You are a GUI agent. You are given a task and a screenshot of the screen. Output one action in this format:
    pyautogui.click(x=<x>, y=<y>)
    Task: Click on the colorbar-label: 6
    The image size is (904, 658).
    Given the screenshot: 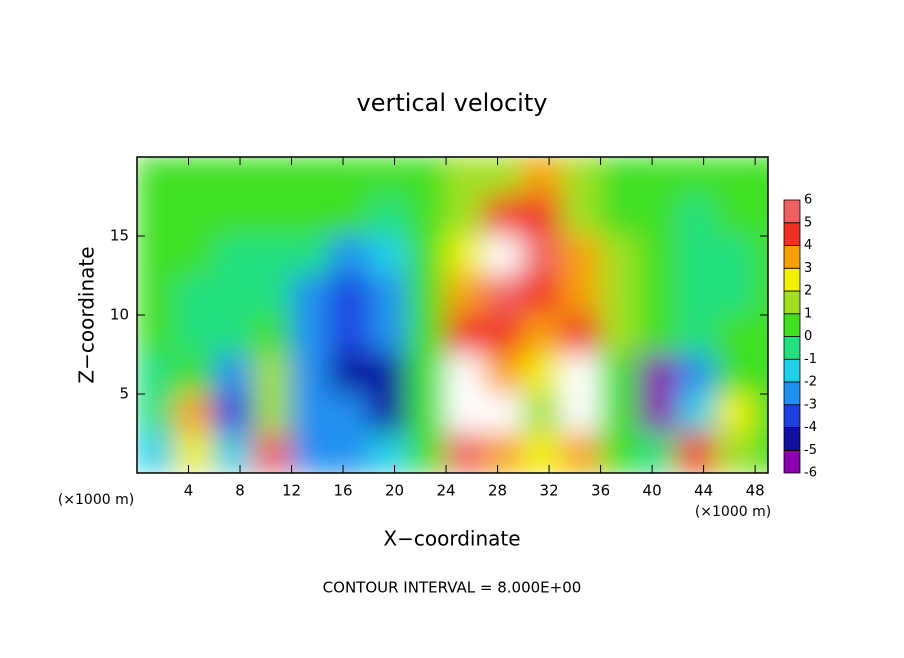 What is the action you would take?
    pyautogui.click(x=808, y=200)
    